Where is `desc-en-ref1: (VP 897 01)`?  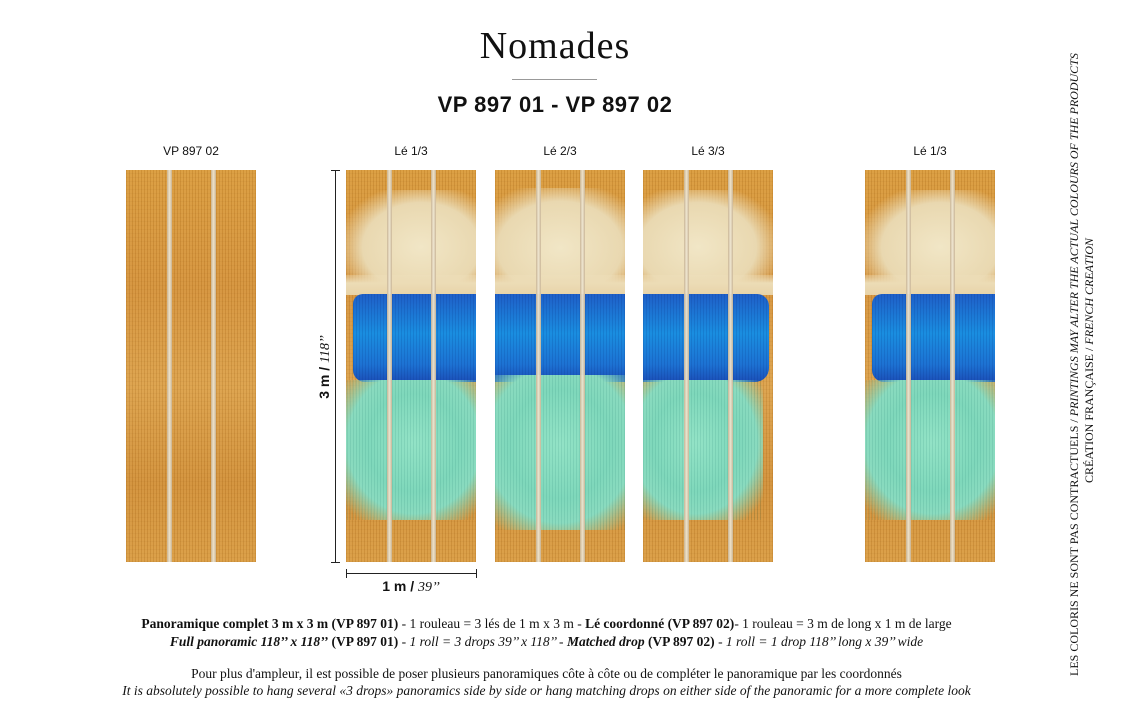
desc-en-ref1: (VP 897 01) is located at coordinates (363, 641).